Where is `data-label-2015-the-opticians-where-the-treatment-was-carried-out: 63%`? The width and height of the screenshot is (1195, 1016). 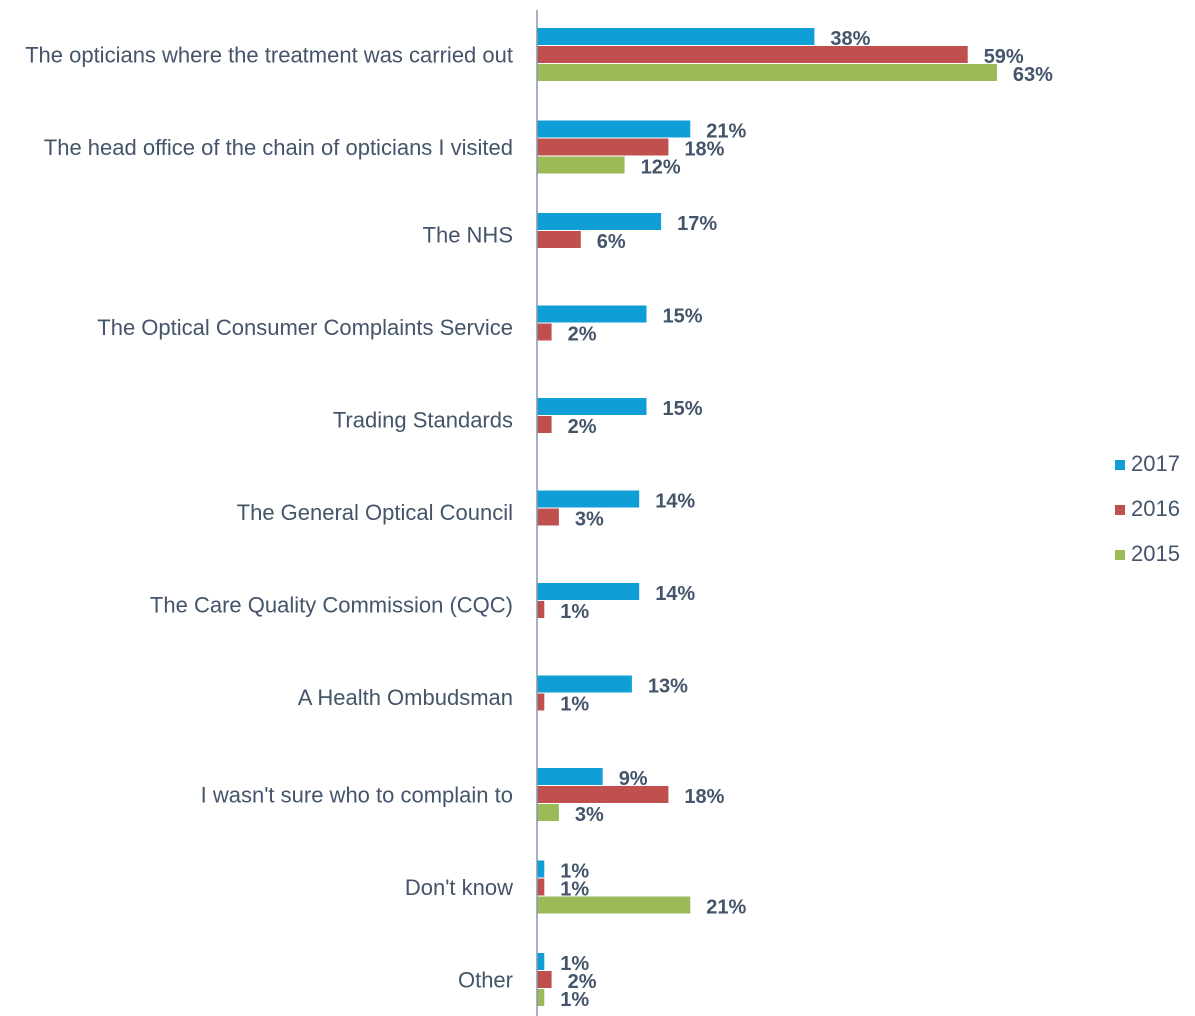 data-label-2015-the-opticians-where-the-treatment-was-carried-out: 63% is located at coordinates (1033, 75).